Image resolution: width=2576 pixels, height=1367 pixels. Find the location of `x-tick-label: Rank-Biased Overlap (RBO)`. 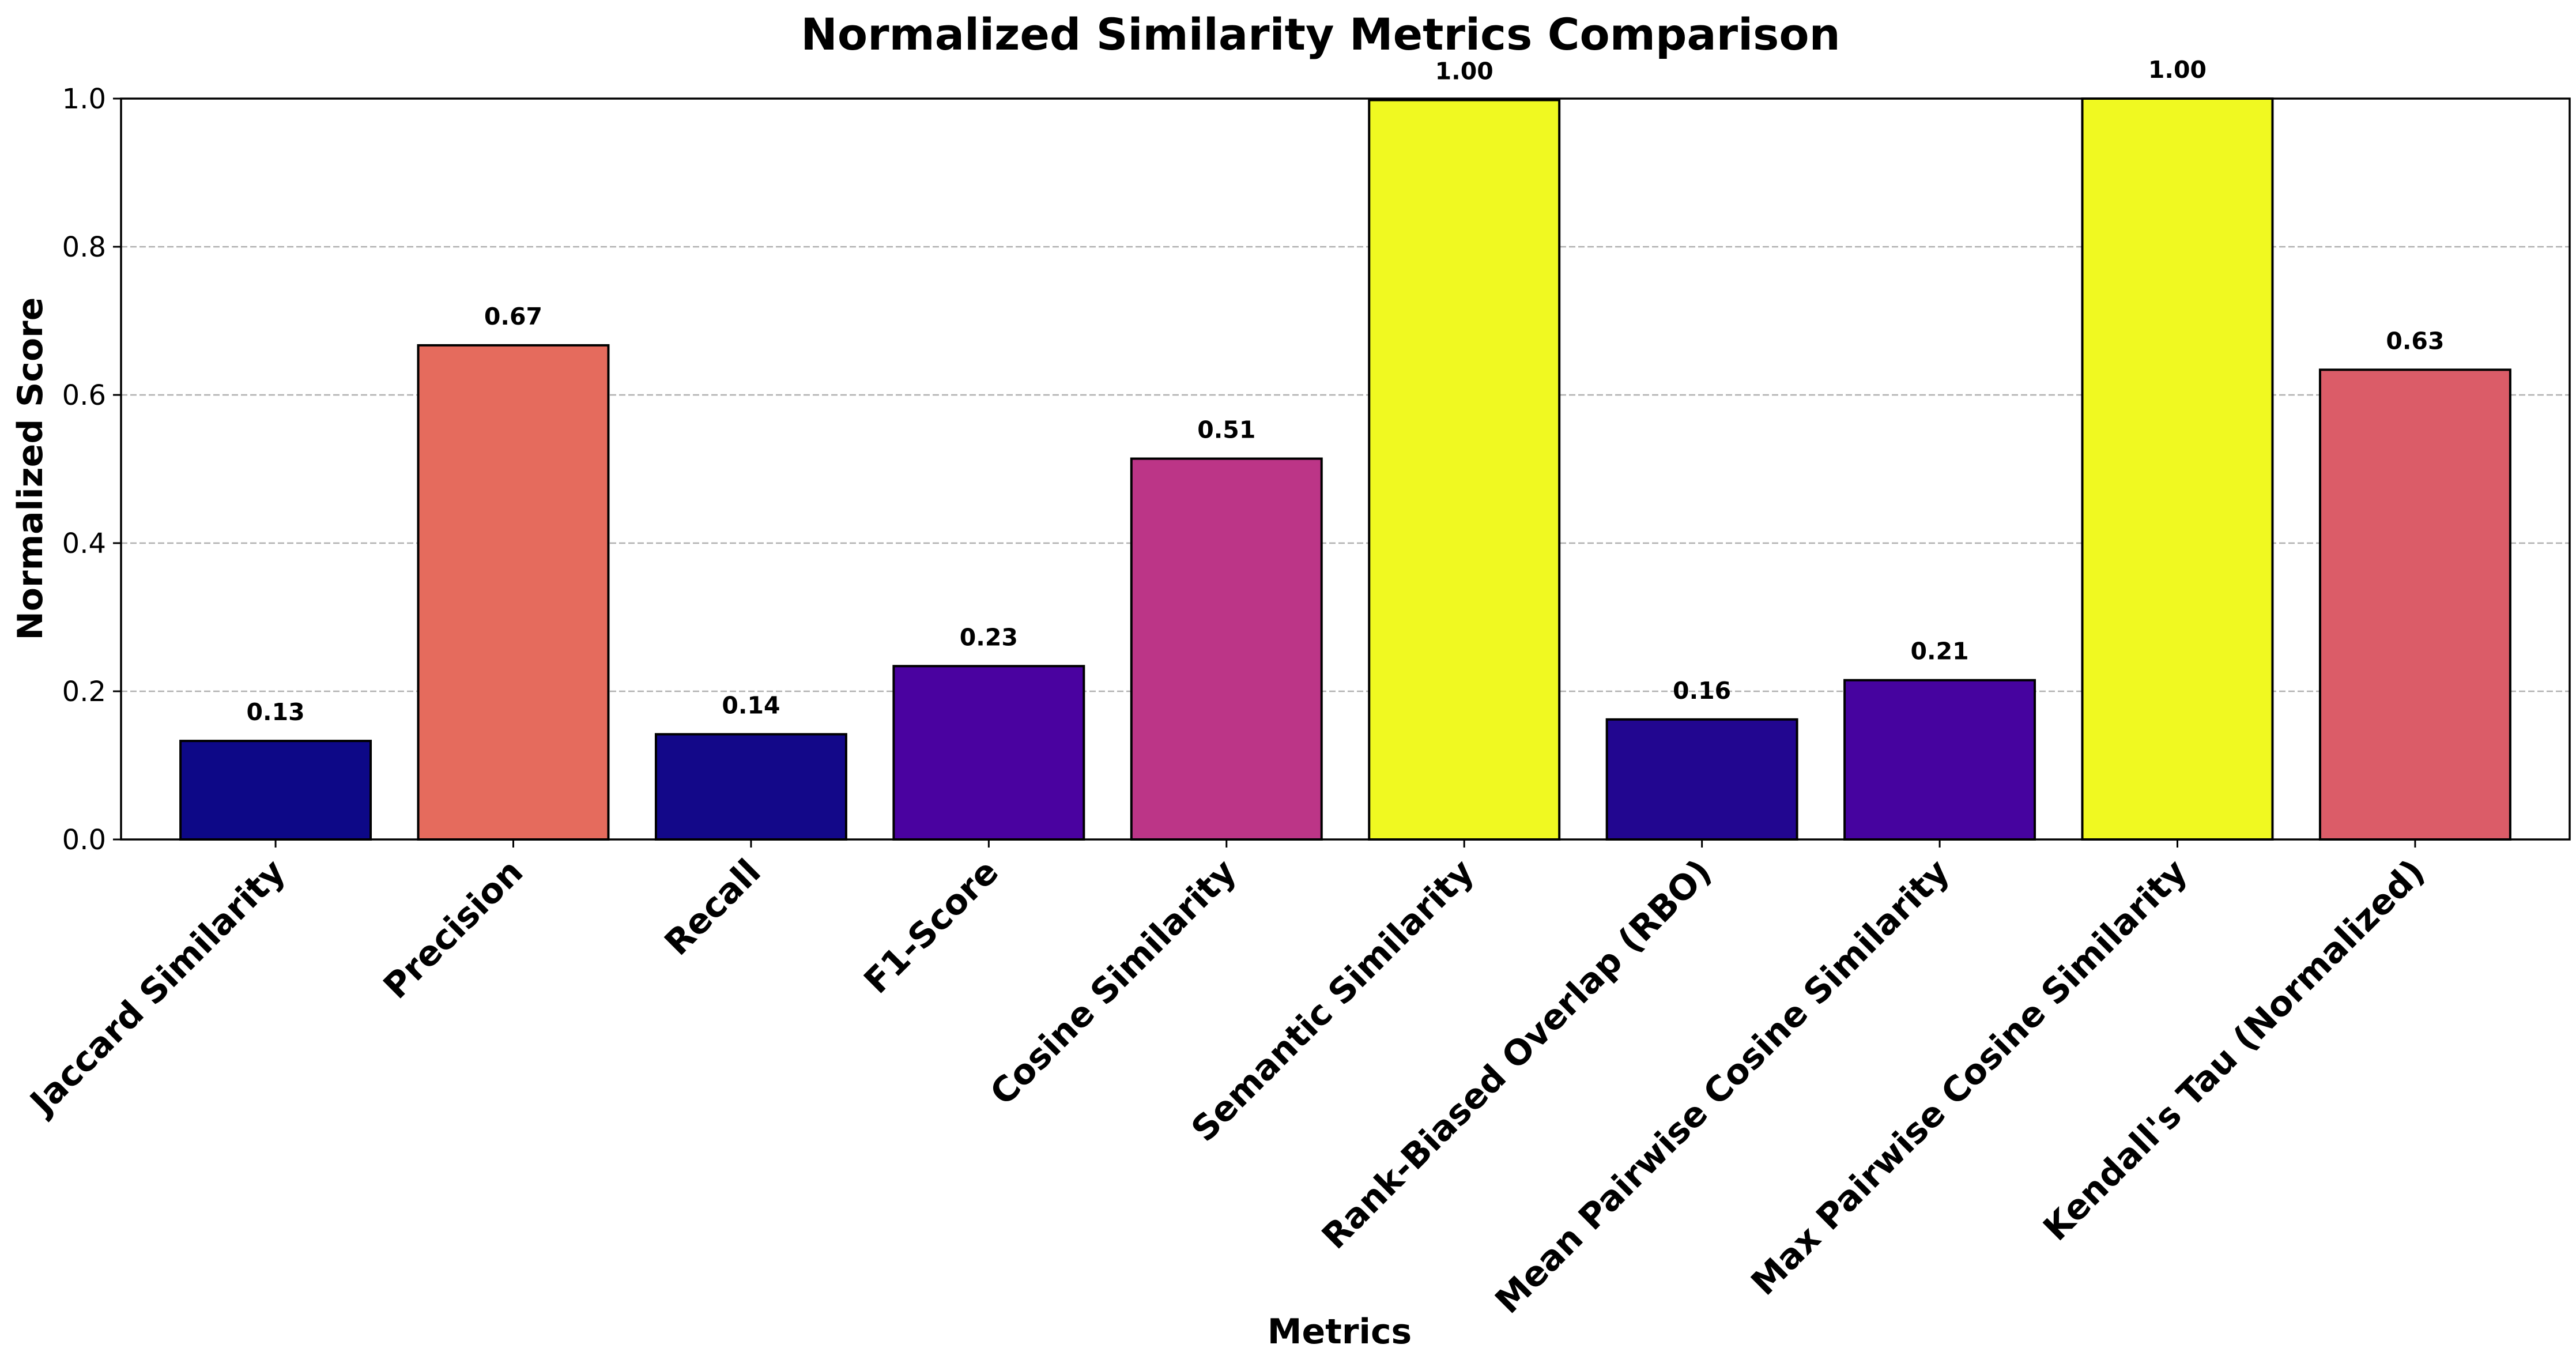

x-tick-label: Rank-Biased Overlap (RBO) is located at coordinates (1516, 1054).